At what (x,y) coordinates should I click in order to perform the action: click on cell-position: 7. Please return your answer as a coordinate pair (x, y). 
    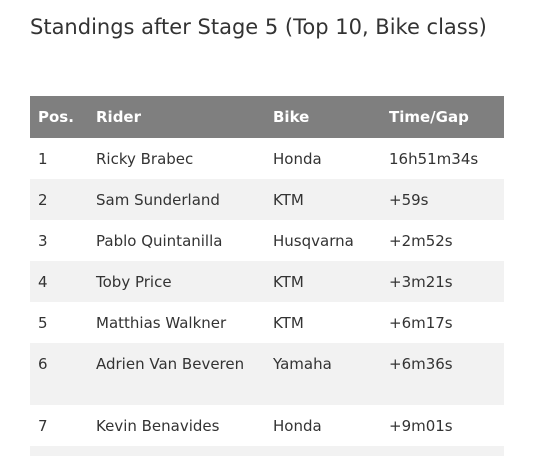
    Looking at the image, I should click on (43, 425).